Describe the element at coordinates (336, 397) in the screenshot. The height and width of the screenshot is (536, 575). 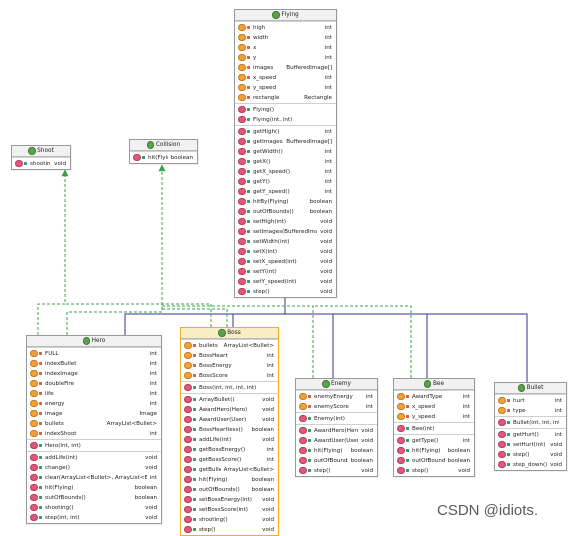
I see `field-row: enemyEnergy int` at that location.